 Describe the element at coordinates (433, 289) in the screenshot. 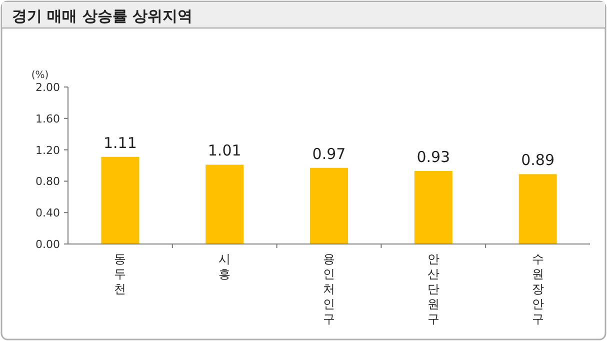

I see `x-tick-label: 안산단원구` at that location.